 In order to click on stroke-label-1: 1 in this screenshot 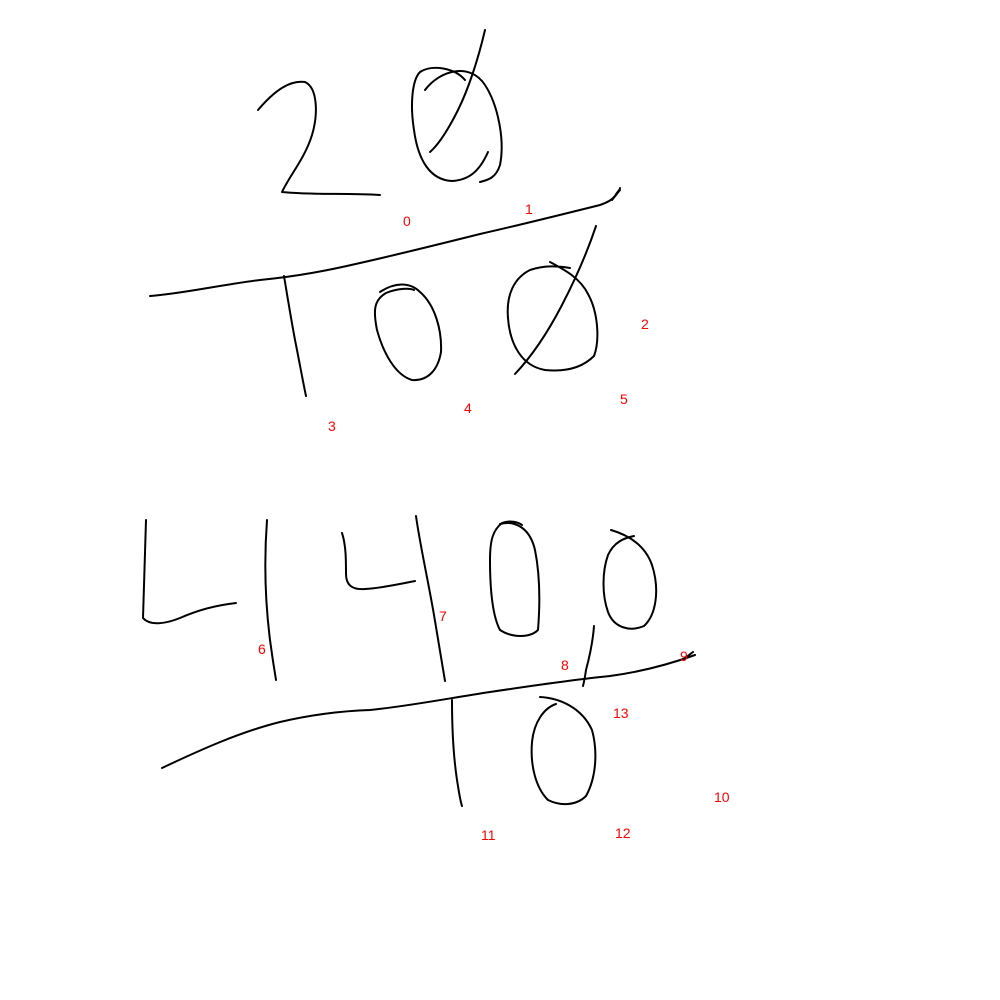, I will do `click(529, 209)`.